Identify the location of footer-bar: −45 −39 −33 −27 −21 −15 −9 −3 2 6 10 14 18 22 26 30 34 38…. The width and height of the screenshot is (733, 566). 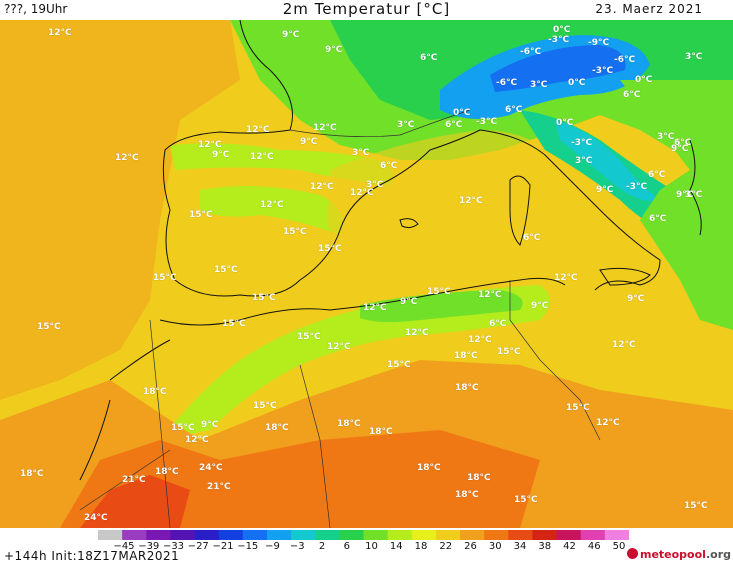
(366, 547).